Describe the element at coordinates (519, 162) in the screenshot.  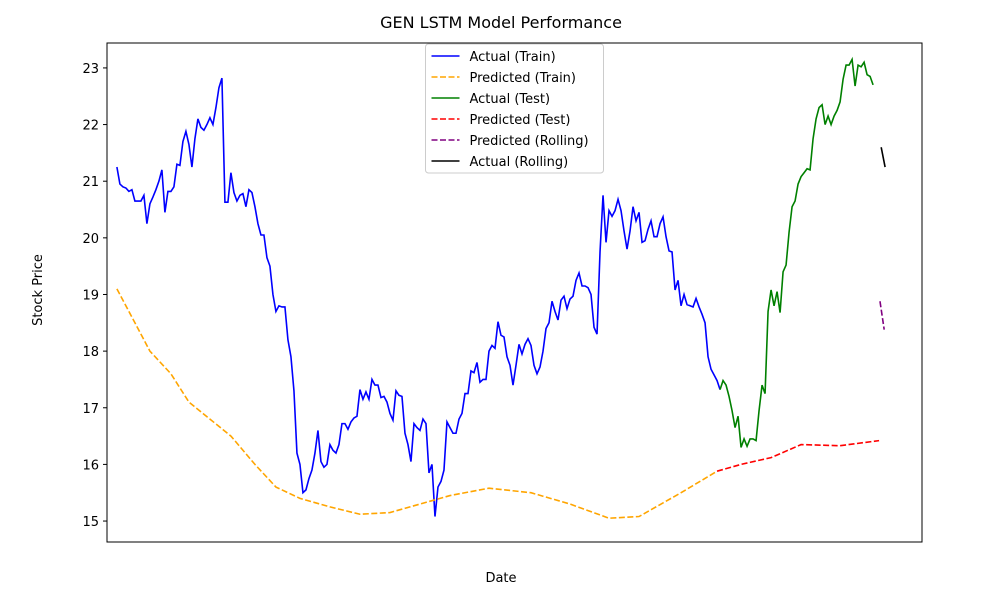
I see `legend-label: Actual (Rolling)` at that location.